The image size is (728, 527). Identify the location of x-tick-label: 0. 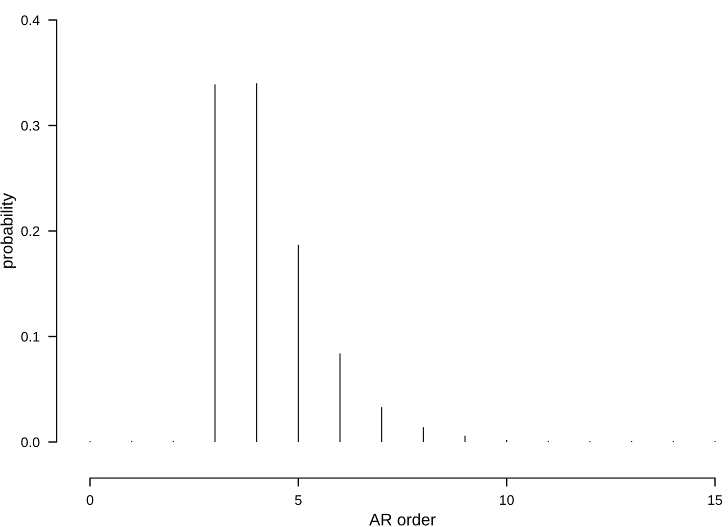
(90, 500).